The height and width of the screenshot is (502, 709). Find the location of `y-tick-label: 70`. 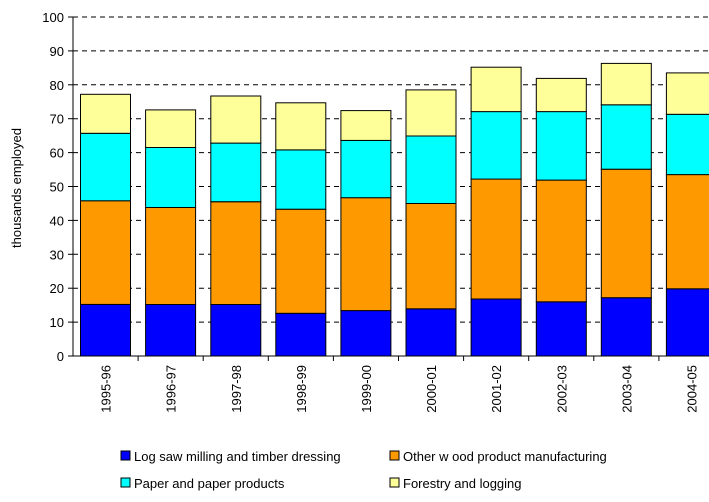

y-tick-label: 70 is located at coordinates (57, 119).